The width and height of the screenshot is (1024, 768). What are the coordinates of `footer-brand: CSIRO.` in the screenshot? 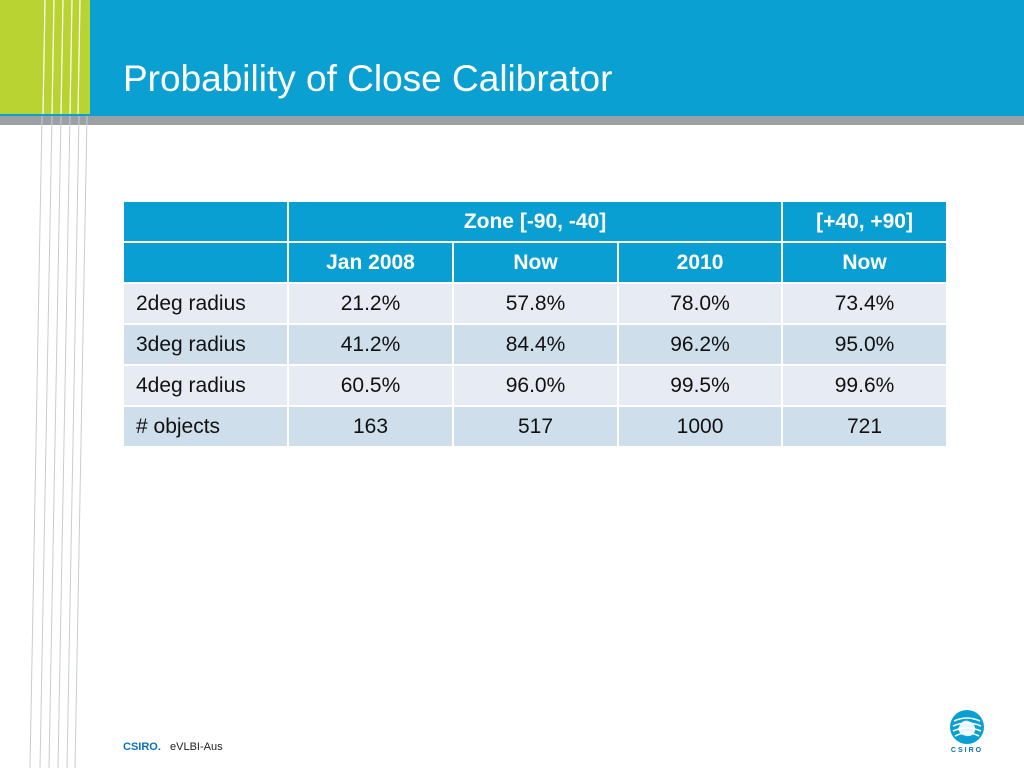 It's located at (142, 747).